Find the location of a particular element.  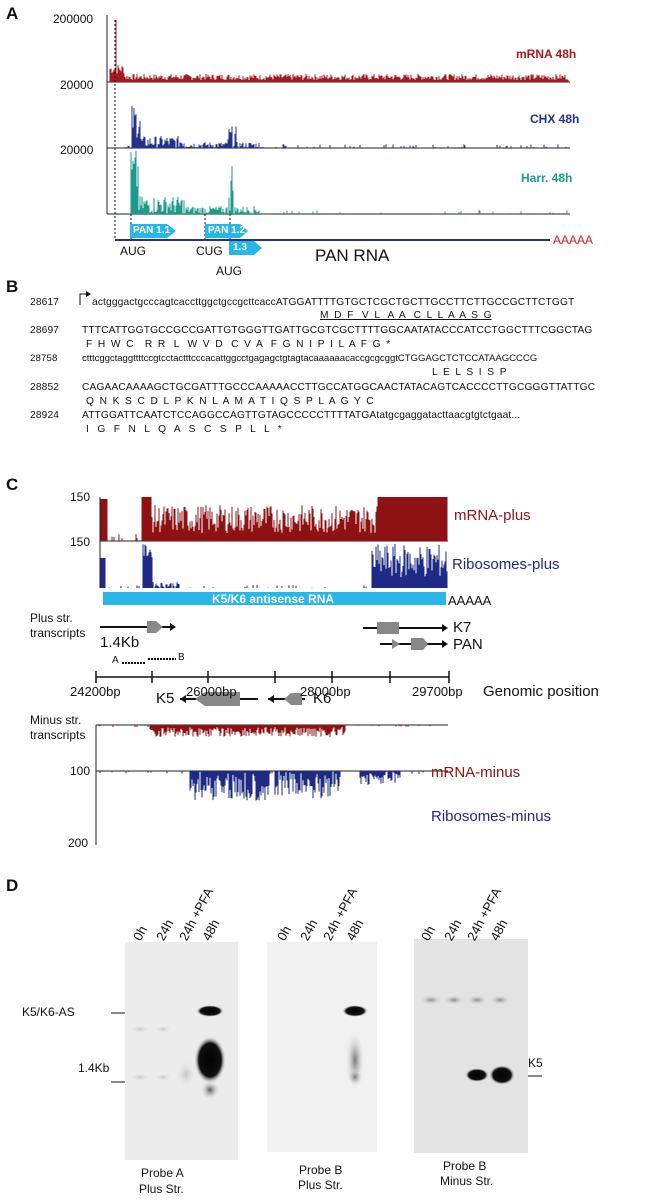

orf-label-pan11: PAN 1.1 is located at coordinates (152, 230).